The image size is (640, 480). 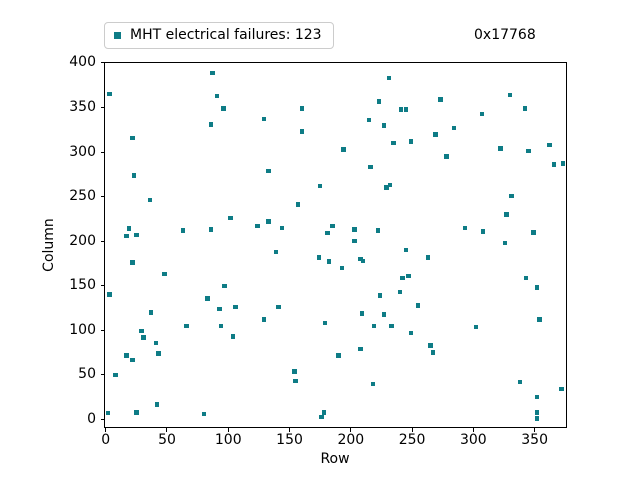 What do you see at coordinates (87, 374) in the screenshot?
I see `y-tick-label: 50` at bounding box center [87, 374].